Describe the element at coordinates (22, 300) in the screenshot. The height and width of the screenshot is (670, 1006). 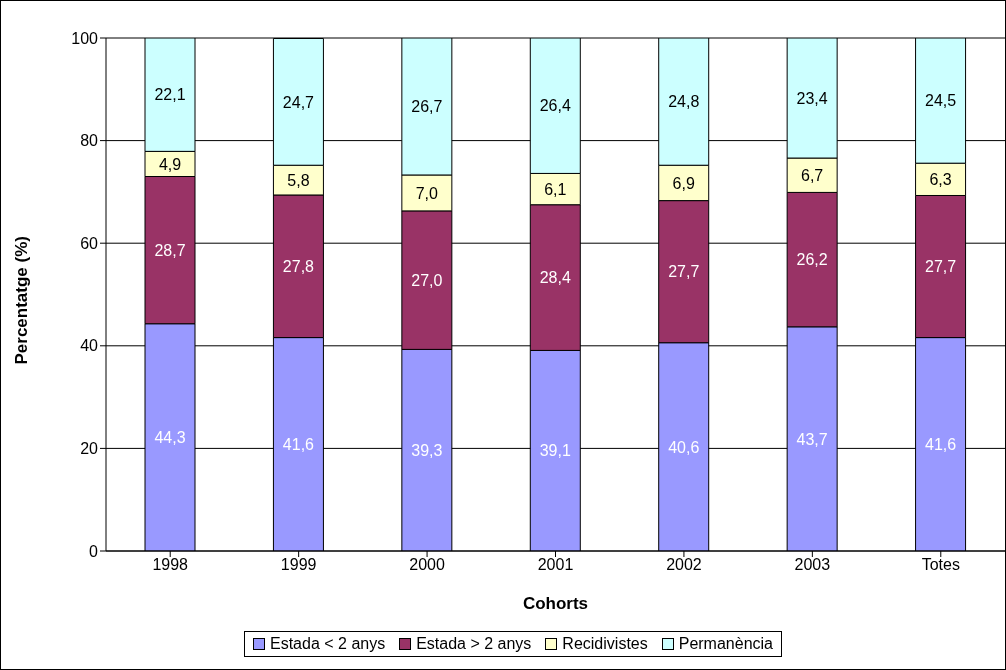
I see `y-axis-title: Percentatge (%)` at that location.